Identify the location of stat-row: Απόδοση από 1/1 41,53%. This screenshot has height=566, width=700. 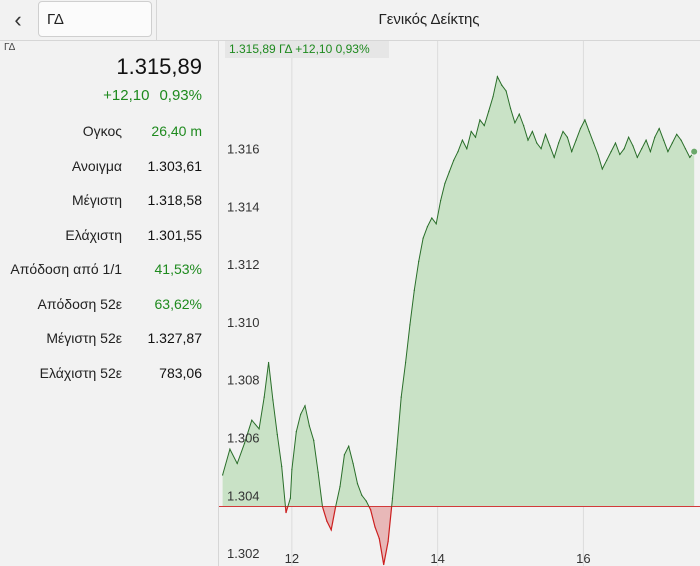
(109, 271).